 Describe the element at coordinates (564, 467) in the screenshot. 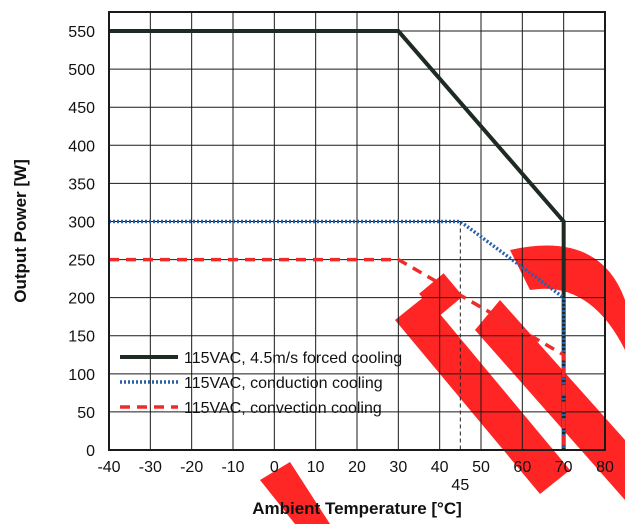

I see `x-tick-label: 70` at that location.